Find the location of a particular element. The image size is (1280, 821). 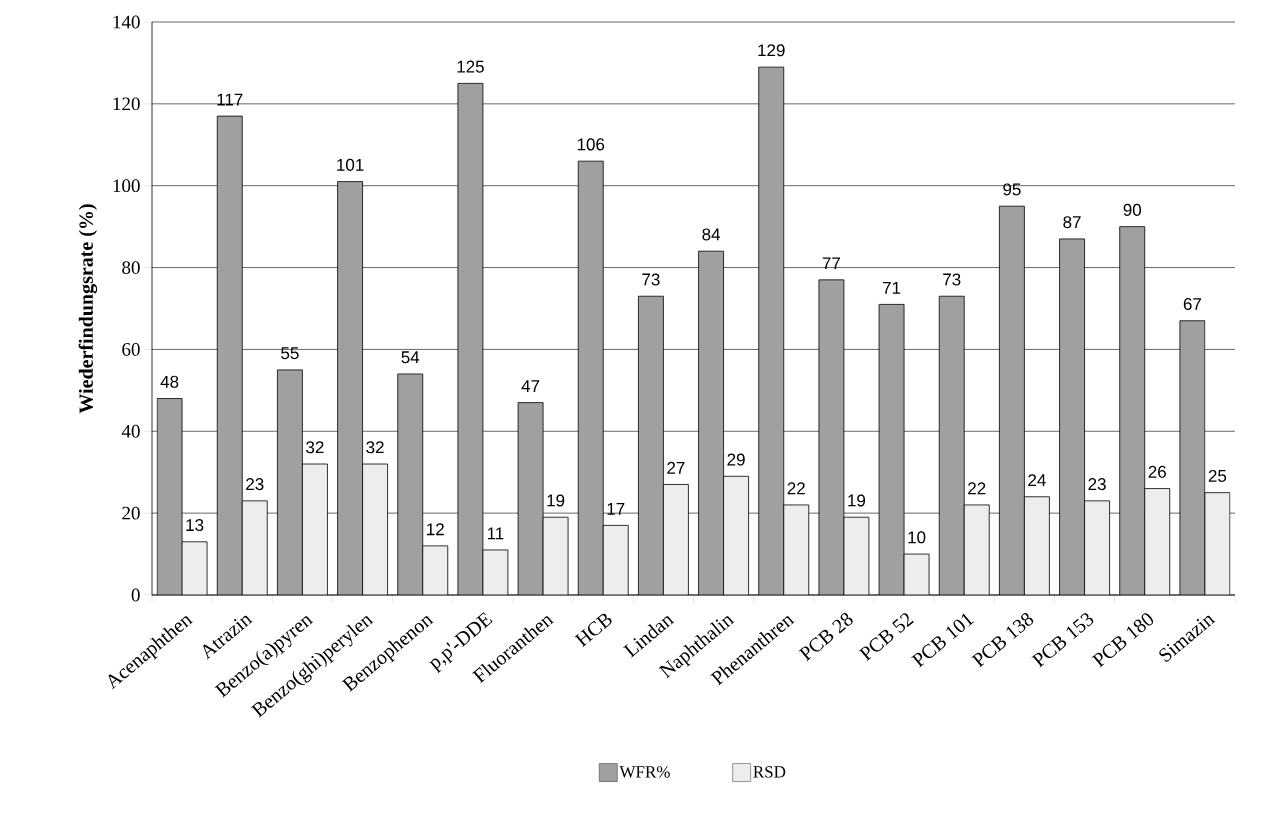

data-label: 95 is located at coordinates (1012, 189).